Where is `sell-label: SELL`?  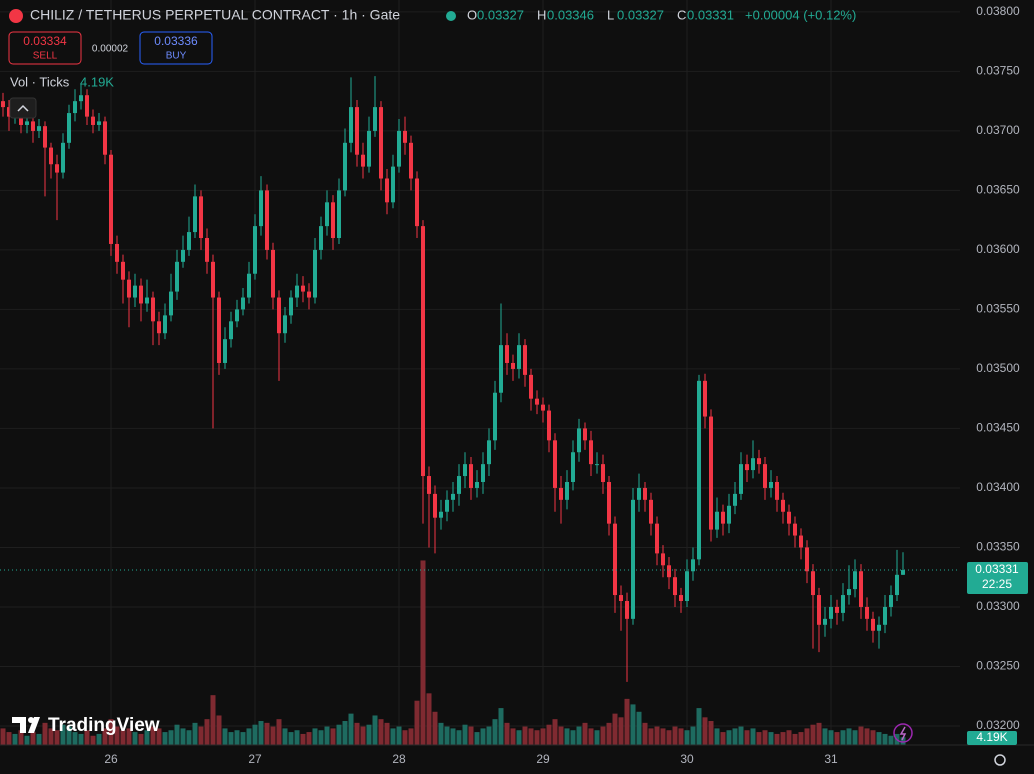
sell-label: SELL is located at coordinates (45, 56).